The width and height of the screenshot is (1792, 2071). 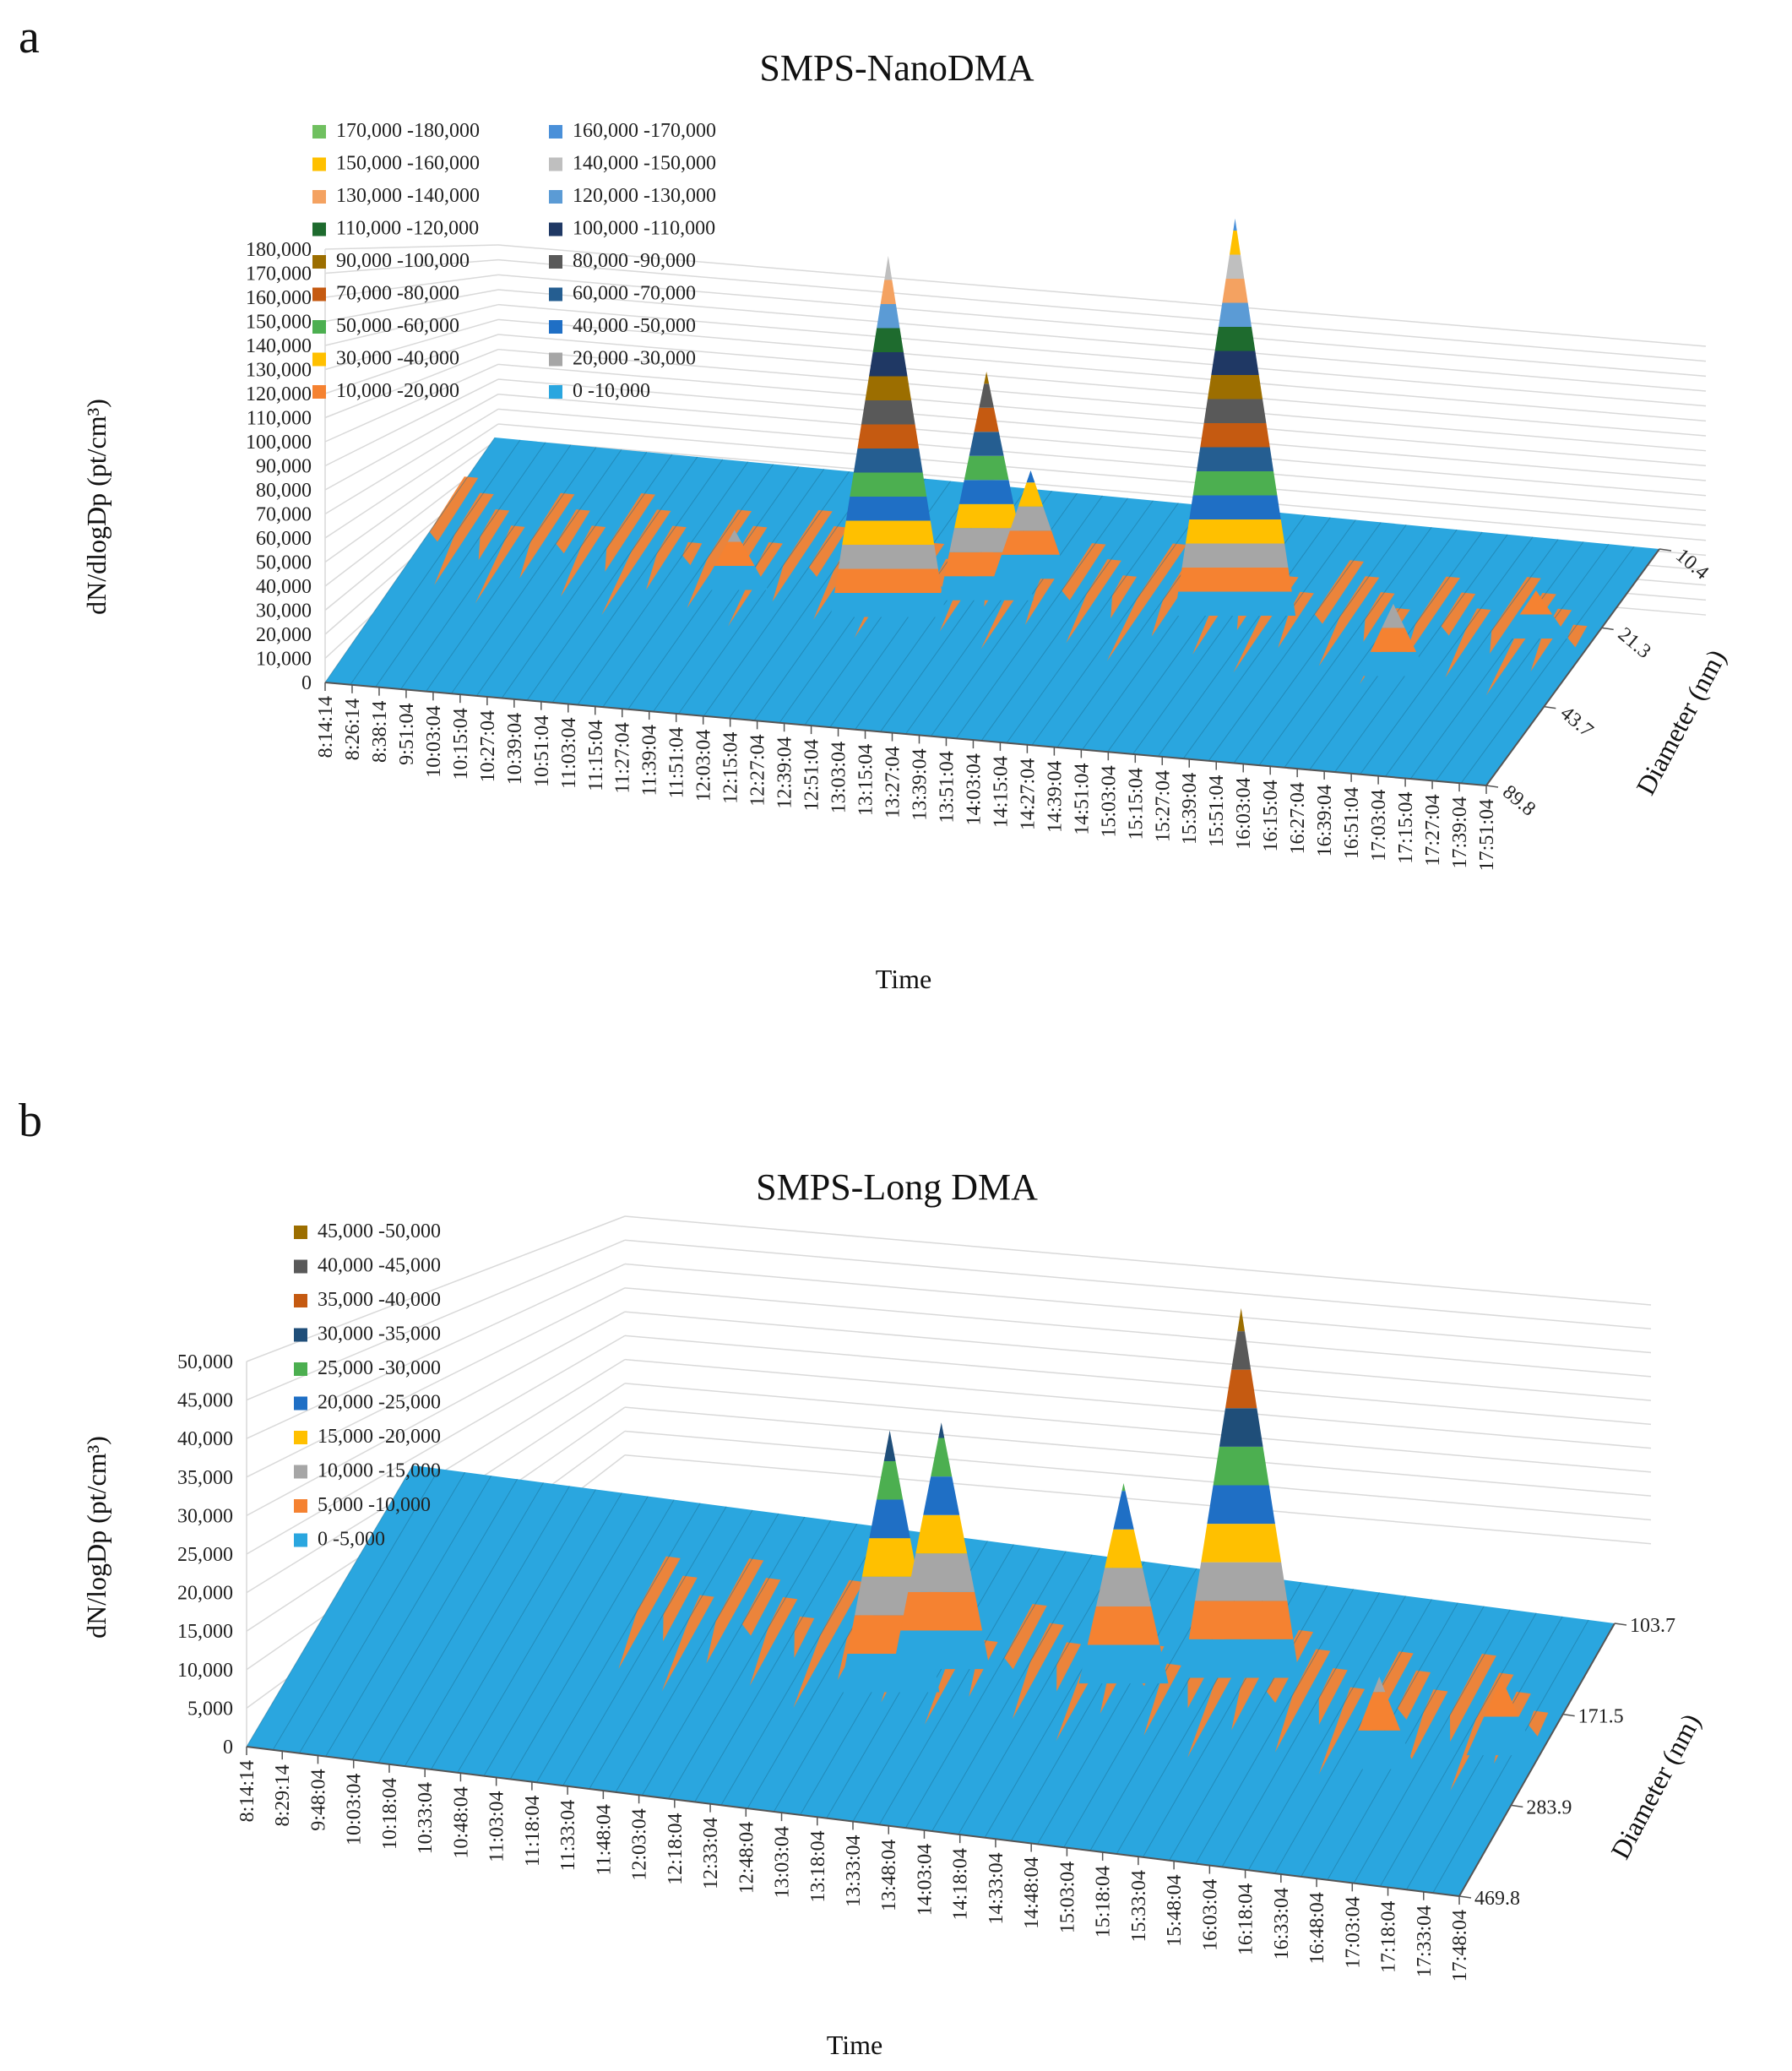 I want to click on legend-item: 170,000 -180,000, so click(x=396, y=131).